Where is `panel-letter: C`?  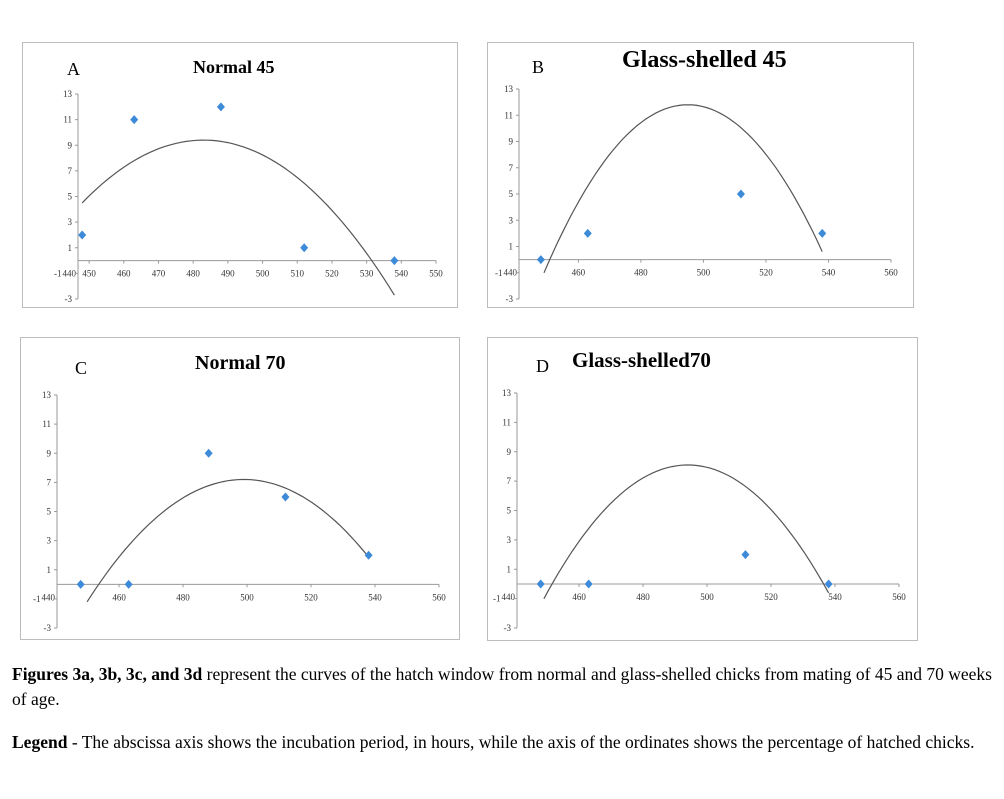
panel-letter: C is located at coordinates (81, 368).